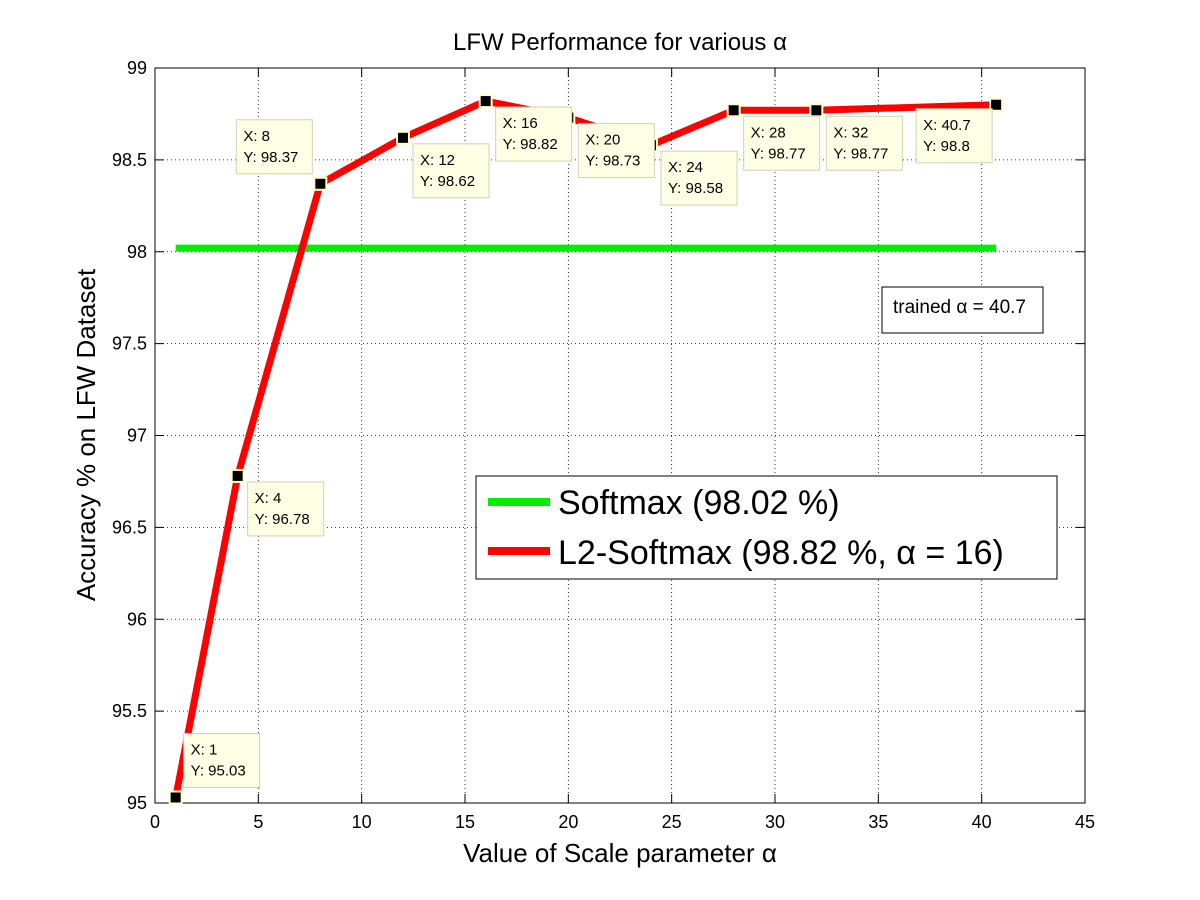 This screenshot has height=900, width=1200. What do you see at coordinates (137, 436) in the screenshot?
I see `y-tick-label: 97` at bounding box center [137, 436].